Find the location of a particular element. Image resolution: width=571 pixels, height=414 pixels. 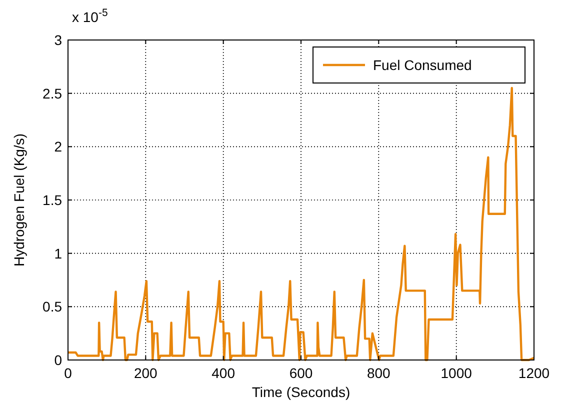

y-tick-label: 0.5 is located at coordinates (52, 306).